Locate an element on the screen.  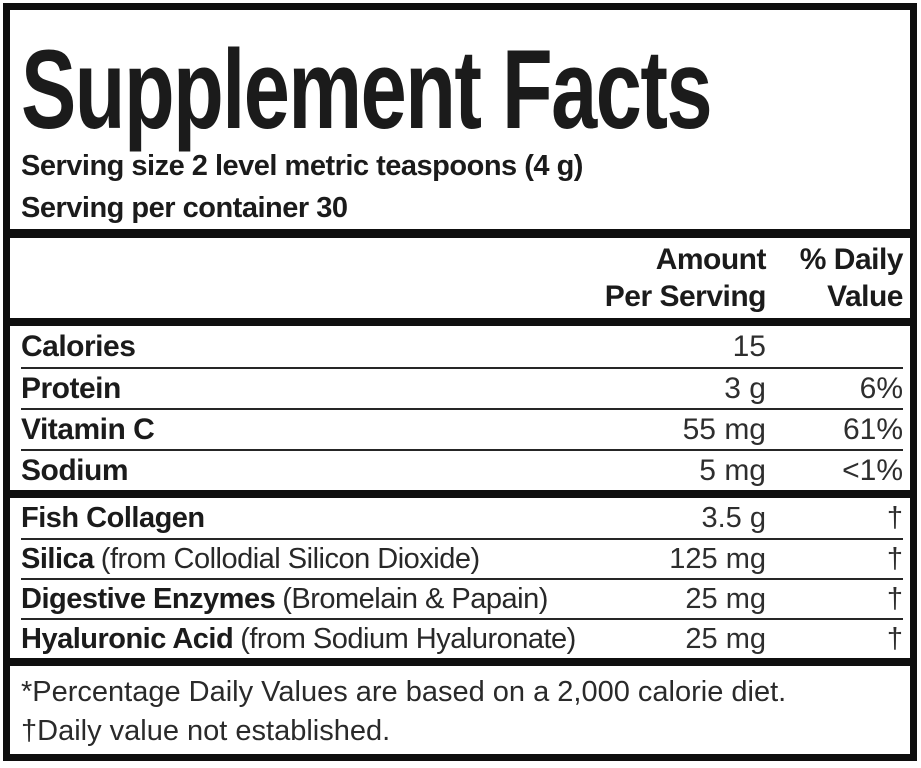
amount-header-line1: Amount is located at coordinates (711, 259).